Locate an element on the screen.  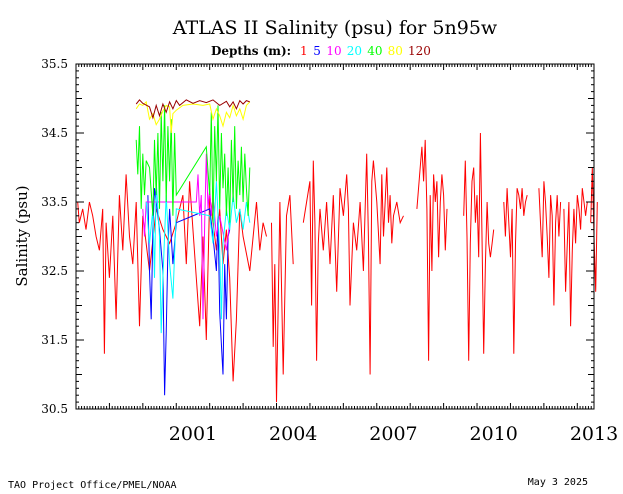
chart-title: ATLAS II Salinity (psu) for 5n95w is located at coordinates (335, 28).